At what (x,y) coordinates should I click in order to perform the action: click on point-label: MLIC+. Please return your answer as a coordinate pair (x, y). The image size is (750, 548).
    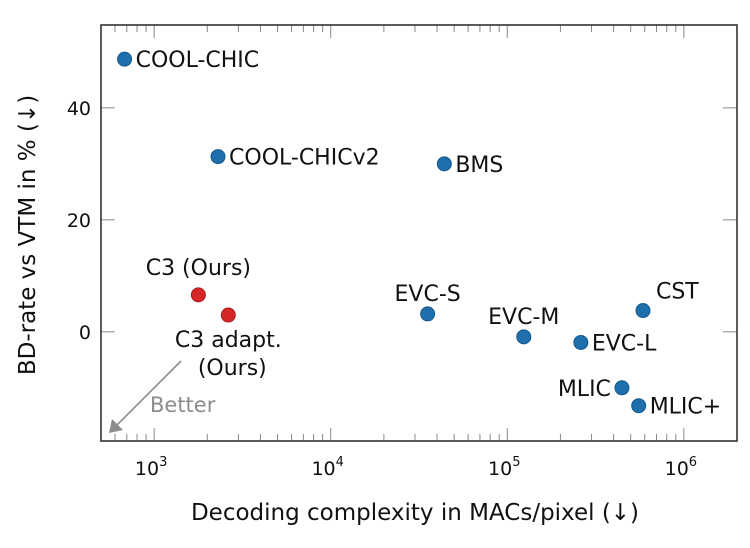
    Looking at the image, I should click on (686, 407).